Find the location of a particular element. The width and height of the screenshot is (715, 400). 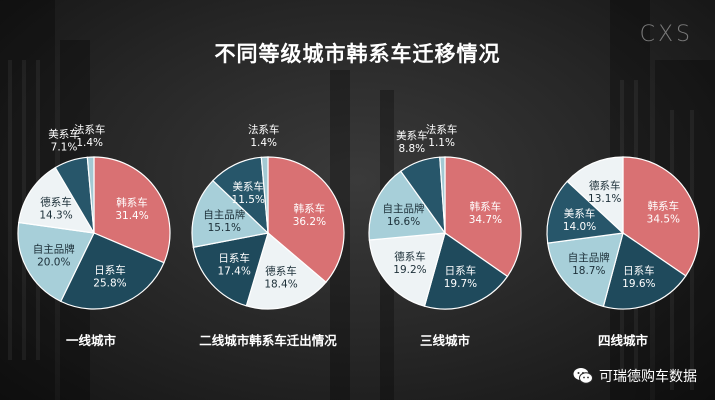

slice-value-label: 14.3% is located at coordinates (55, 216).